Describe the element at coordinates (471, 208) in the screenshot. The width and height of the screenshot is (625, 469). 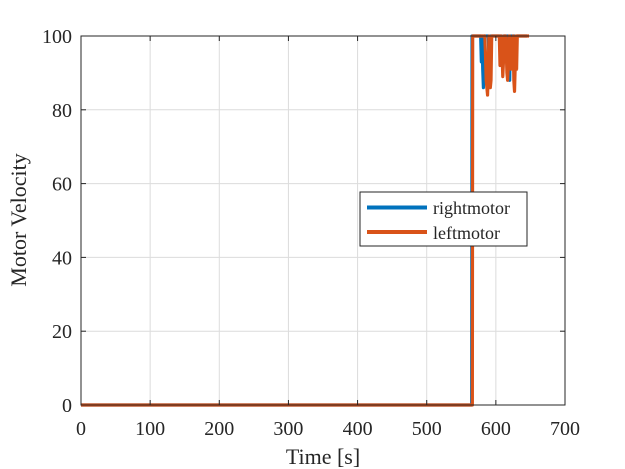
I see `legend-label-rightmotor: rightmotor` at that location.